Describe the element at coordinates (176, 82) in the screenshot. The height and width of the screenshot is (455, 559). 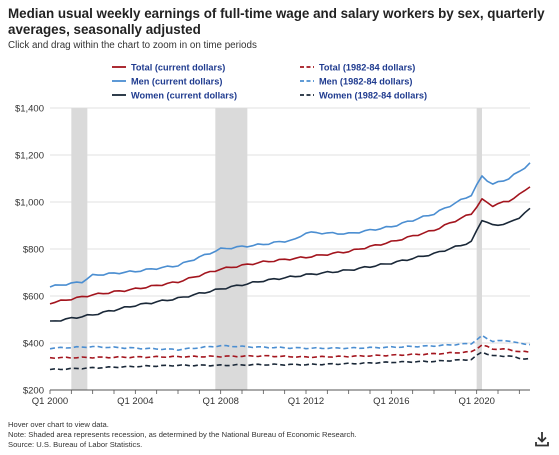
I see `legend-label: Men (current dollars)` at that location.